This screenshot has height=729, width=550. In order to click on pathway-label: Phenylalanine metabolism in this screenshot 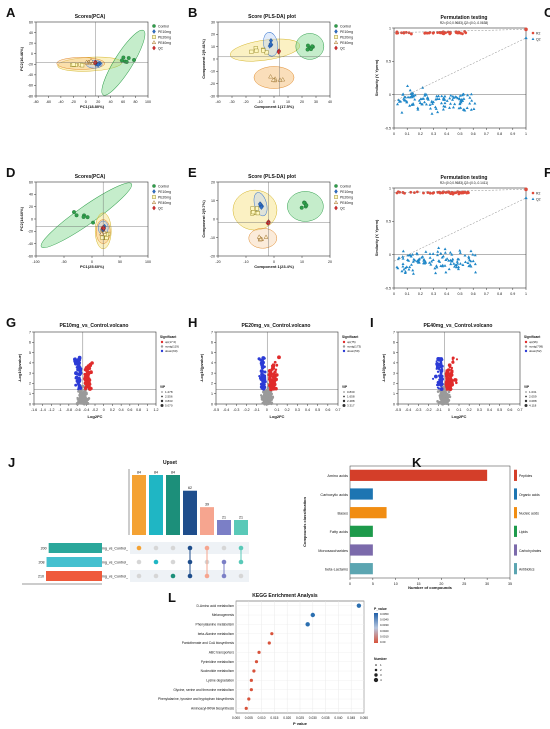, I will do `click(215, 625)`.